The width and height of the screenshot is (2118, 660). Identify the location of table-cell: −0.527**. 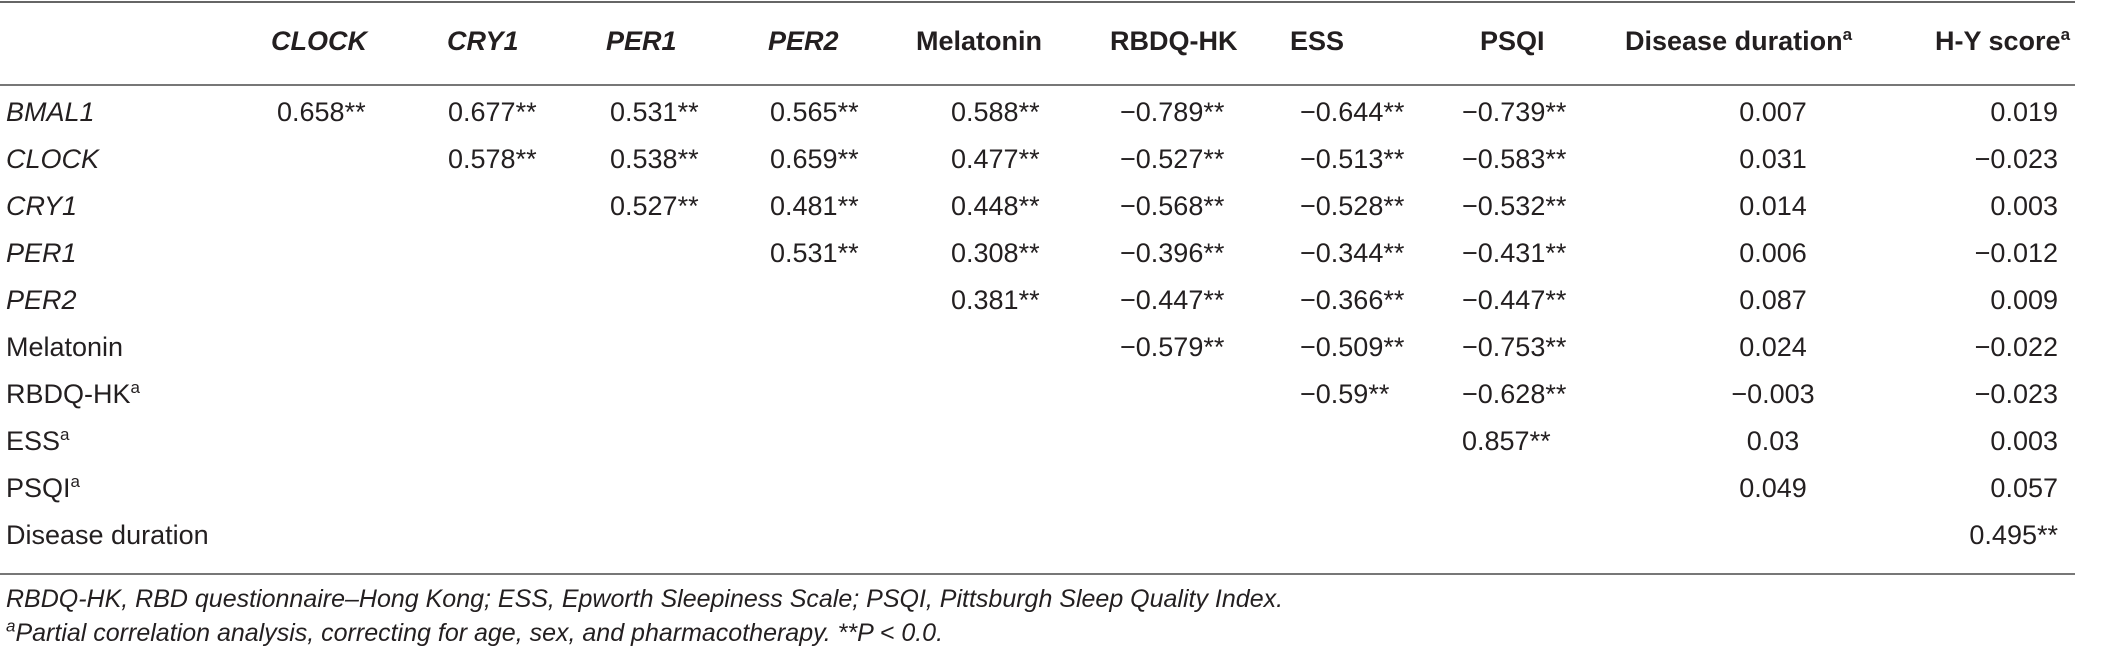
(1172, 159).